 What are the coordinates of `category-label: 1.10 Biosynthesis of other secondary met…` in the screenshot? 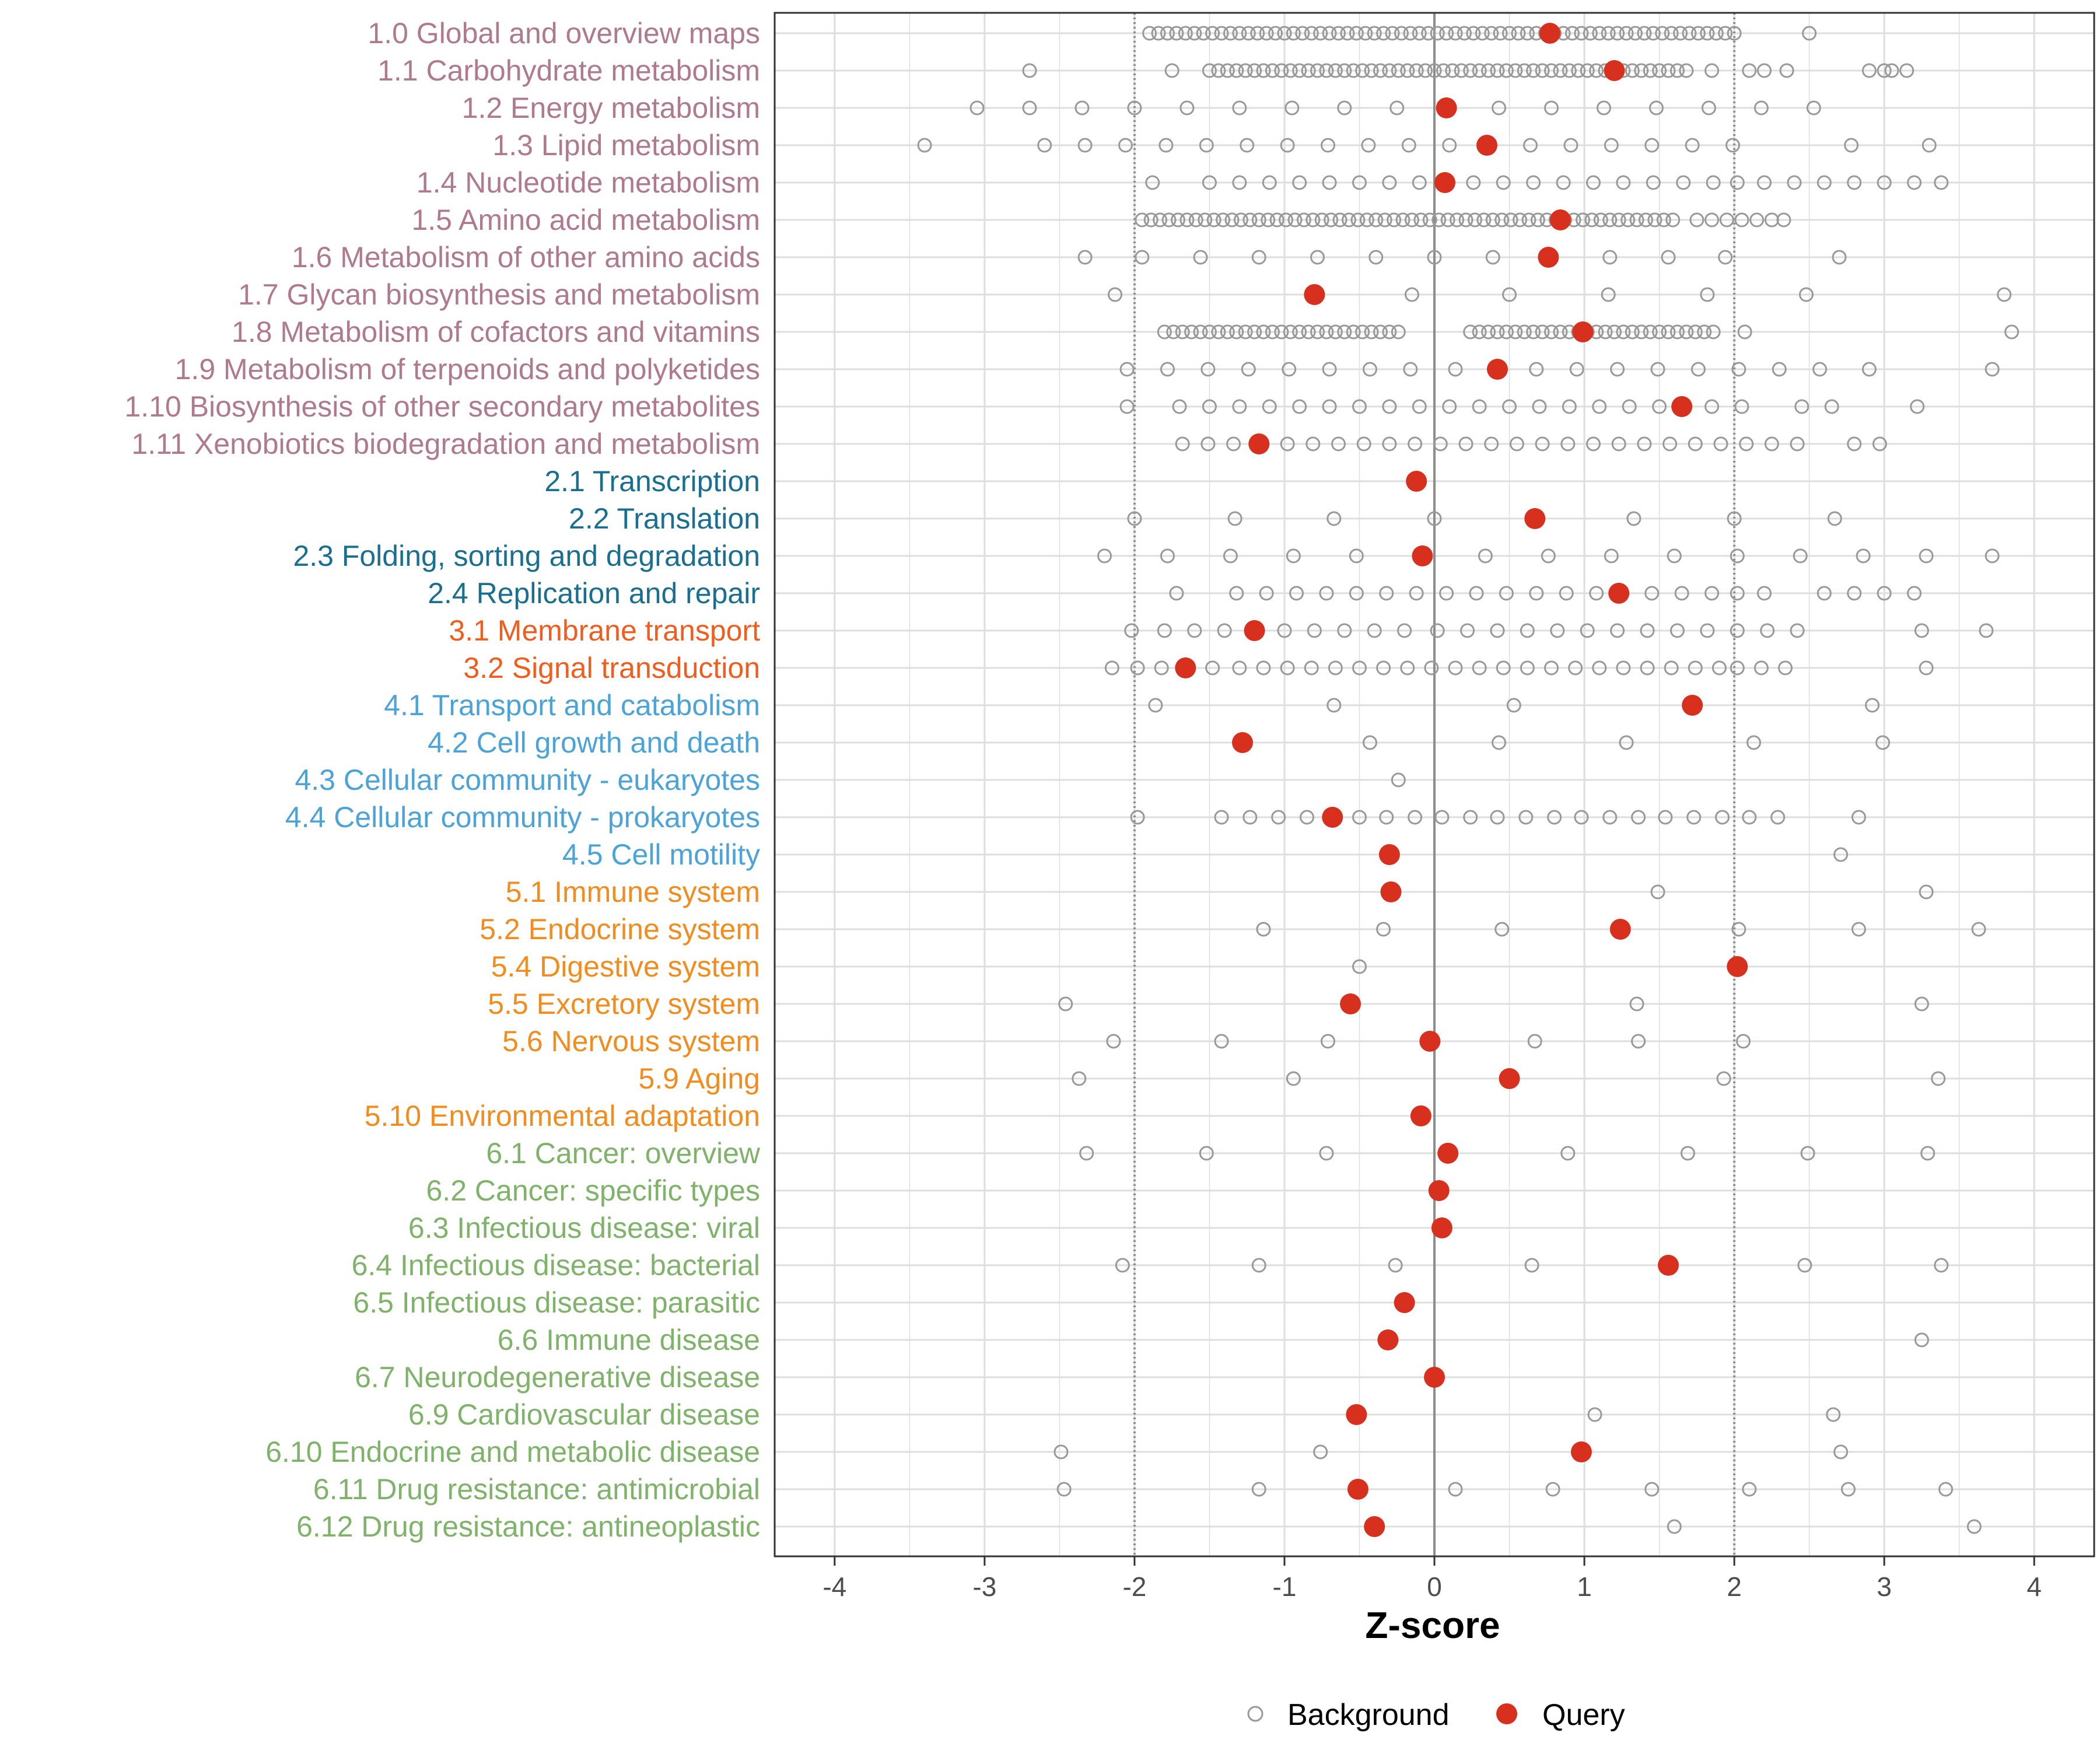 It's located at (442, 406).